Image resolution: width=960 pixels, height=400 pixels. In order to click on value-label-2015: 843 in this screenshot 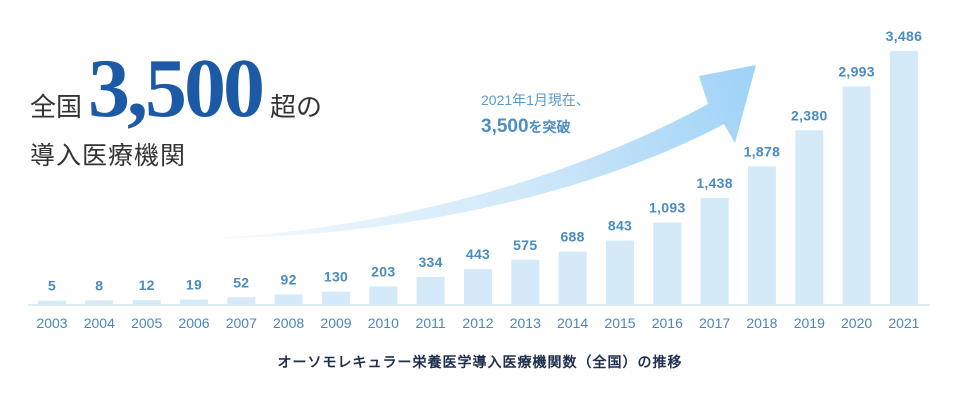, I will do `click(620, 226)`.